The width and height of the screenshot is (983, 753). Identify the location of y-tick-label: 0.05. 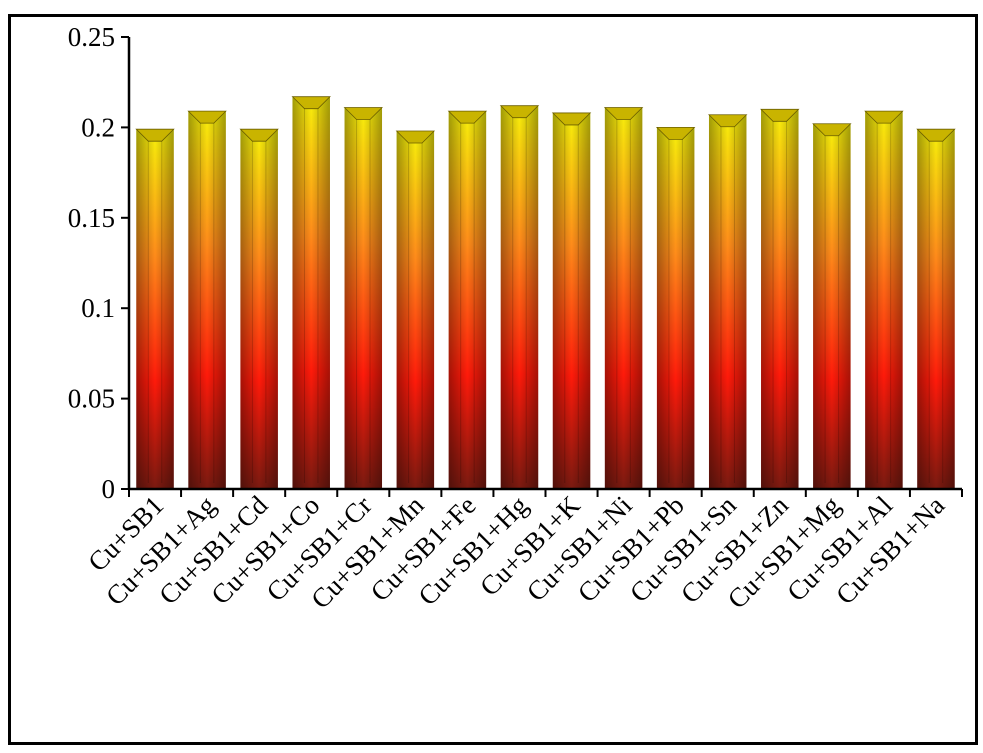
(91, 399).